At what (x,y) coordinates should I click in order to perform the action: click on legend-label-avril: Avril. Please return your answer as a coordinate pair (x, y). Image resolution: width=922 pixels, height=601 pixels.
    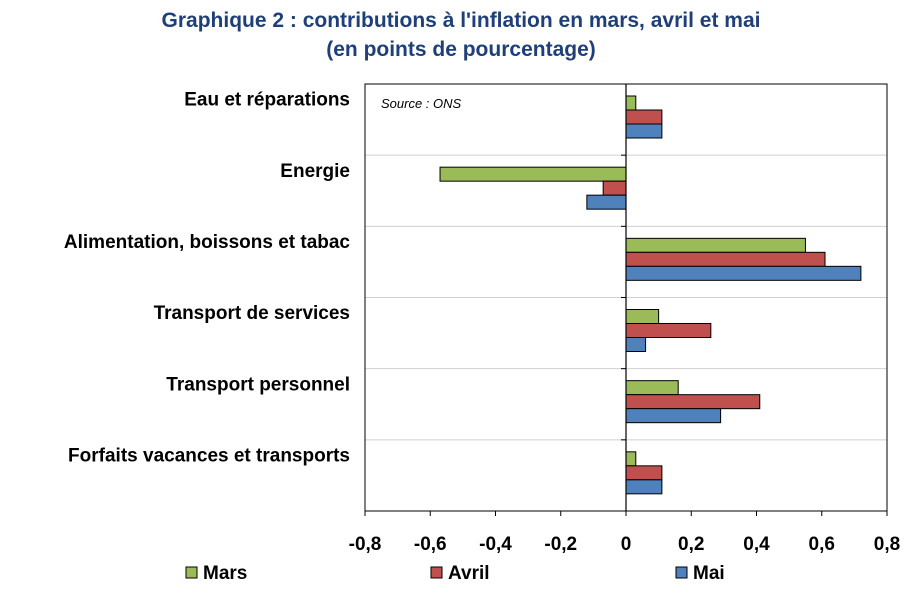
    Looking at the image, I should click on (469, 573).